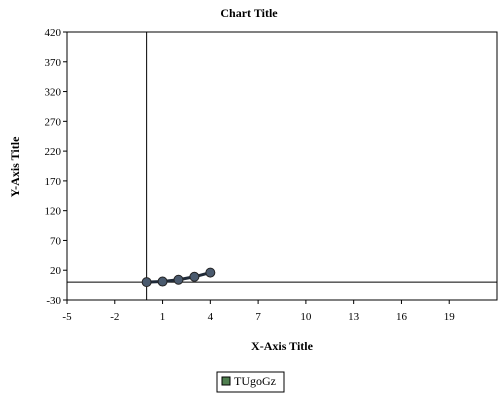  I want to click on x-tick-label: 19, so click(450, 317).